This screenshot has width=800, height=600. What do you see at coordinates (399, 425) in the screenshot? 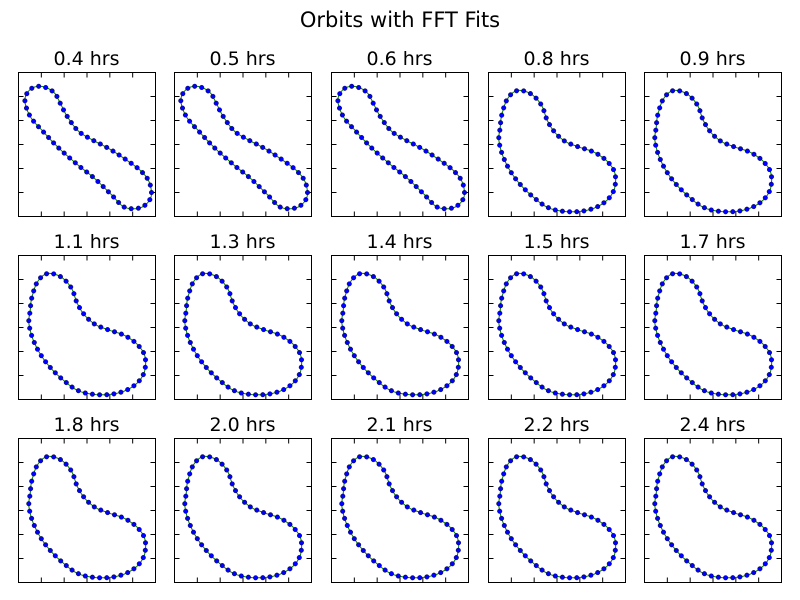
I see `panel-title: 2.1 hrs` at bounding box center [399, 425].